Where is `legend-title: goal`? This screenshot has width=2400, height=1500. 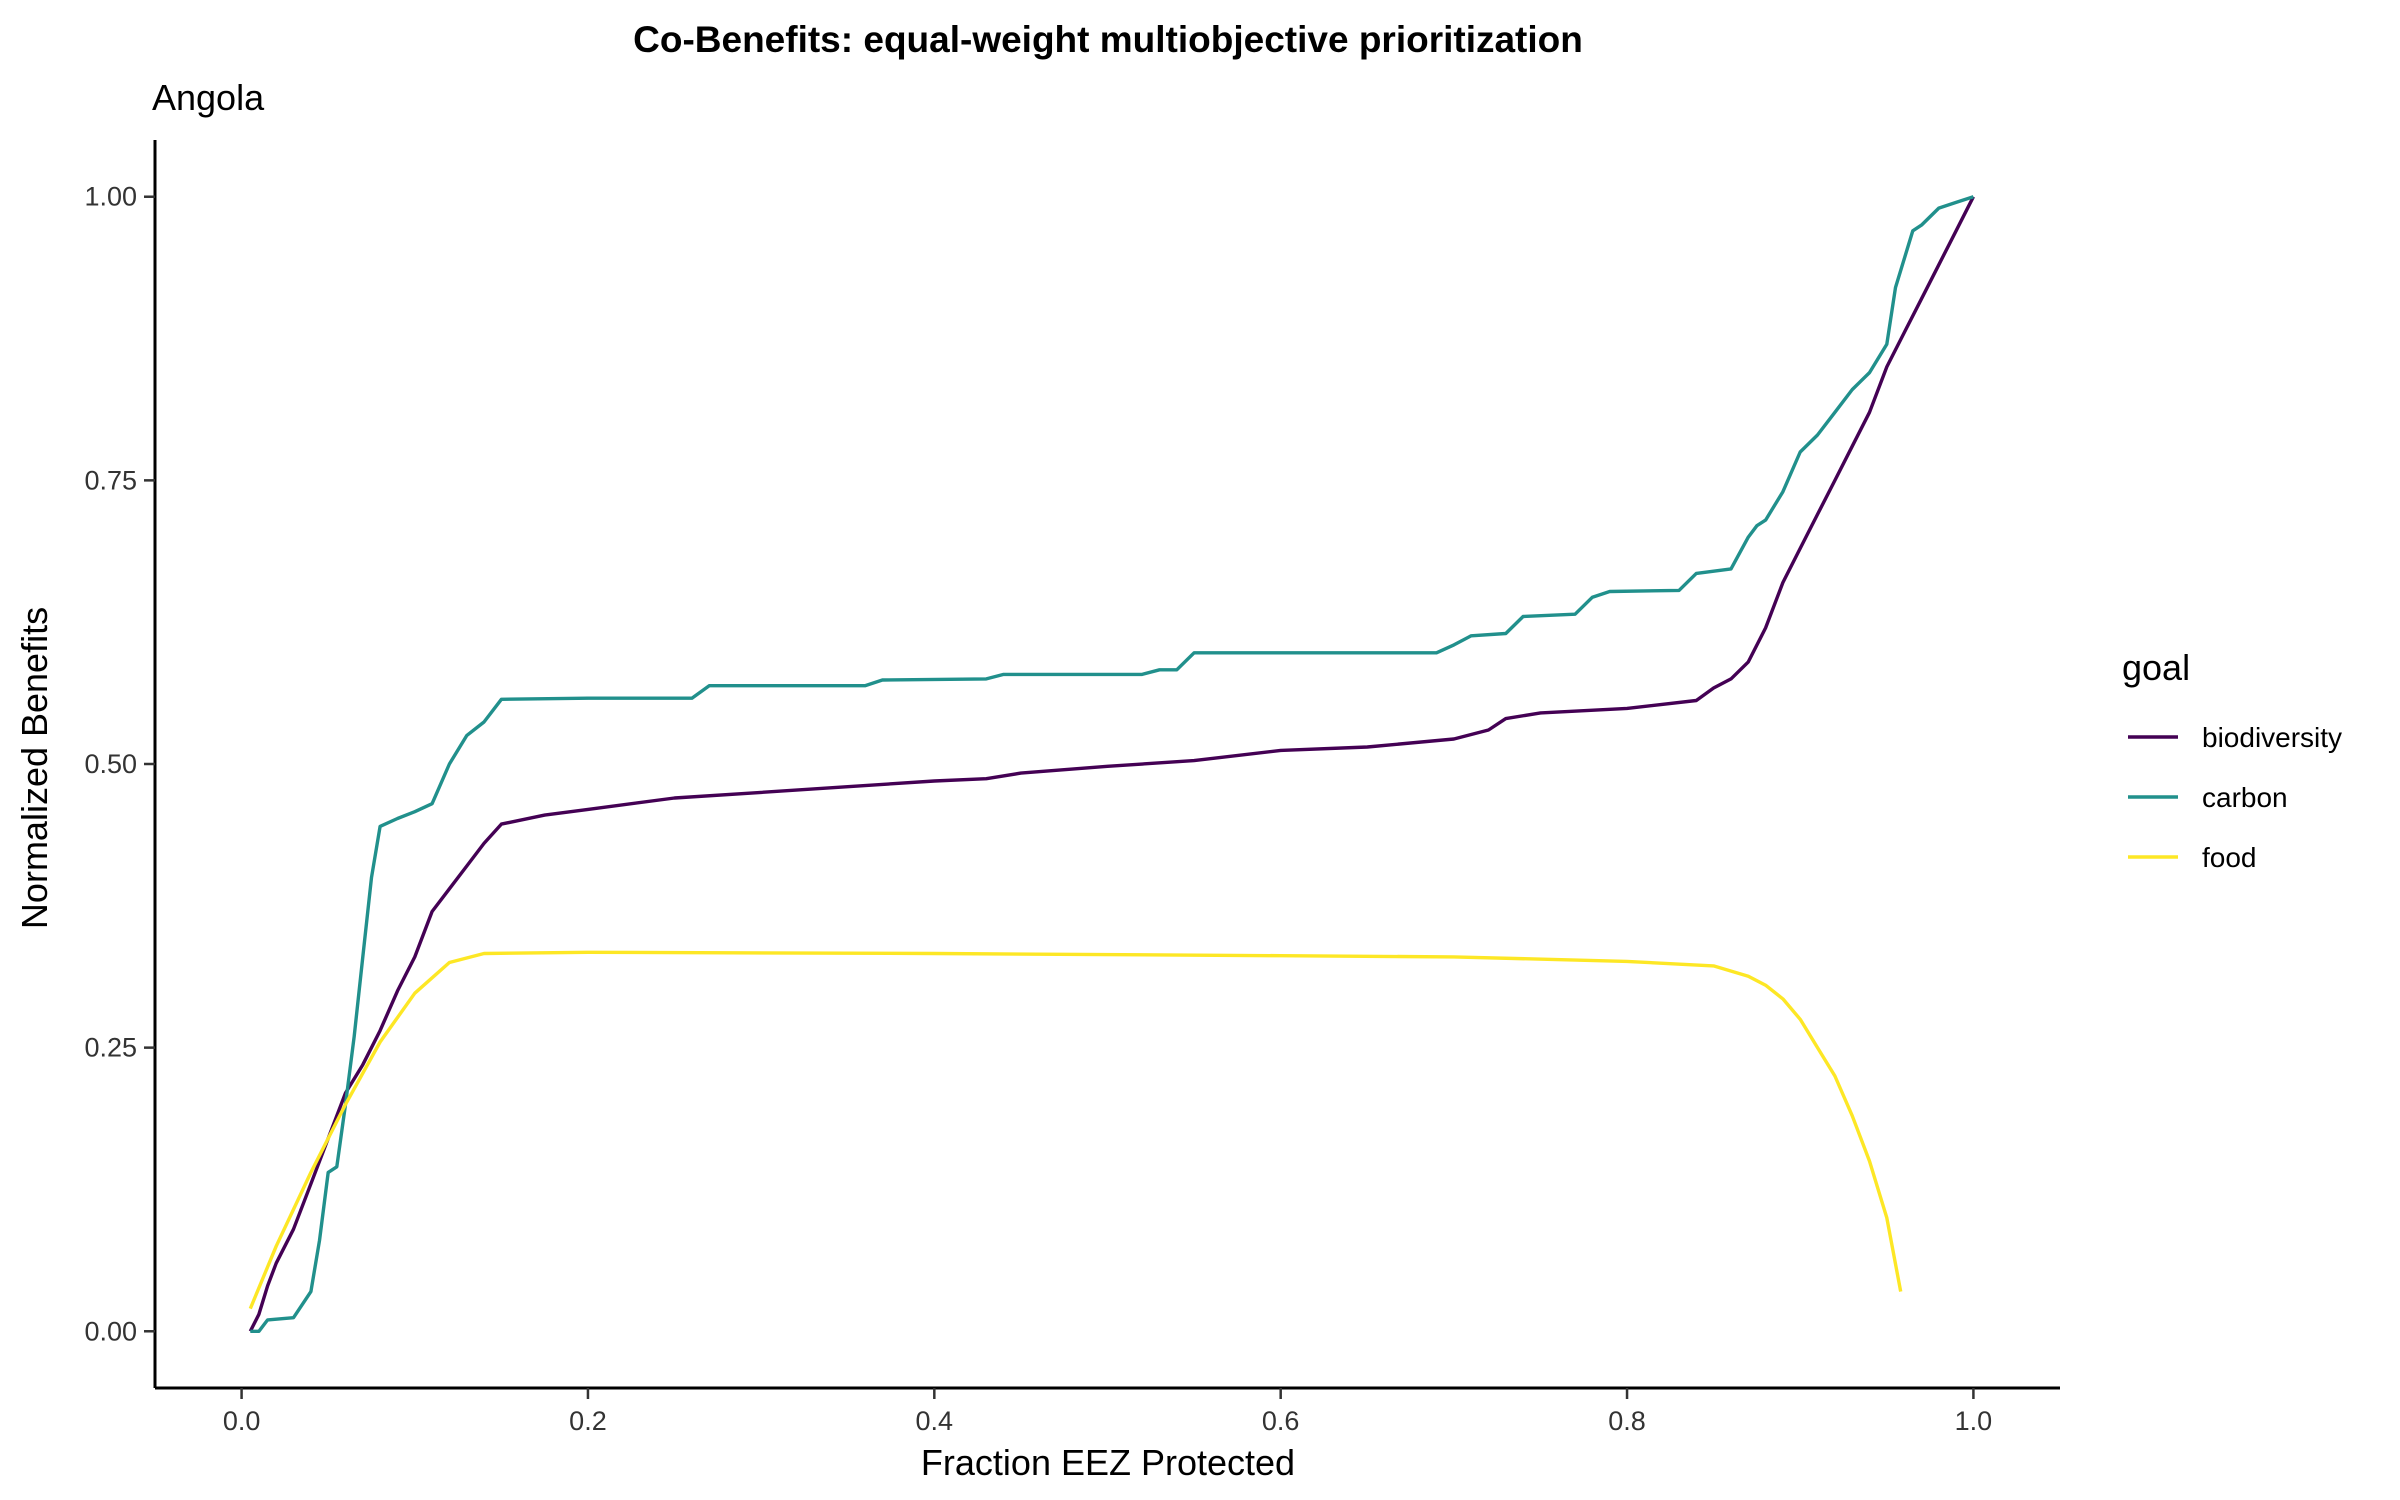 legend-title: goal is located at coordinates (2156, 667).